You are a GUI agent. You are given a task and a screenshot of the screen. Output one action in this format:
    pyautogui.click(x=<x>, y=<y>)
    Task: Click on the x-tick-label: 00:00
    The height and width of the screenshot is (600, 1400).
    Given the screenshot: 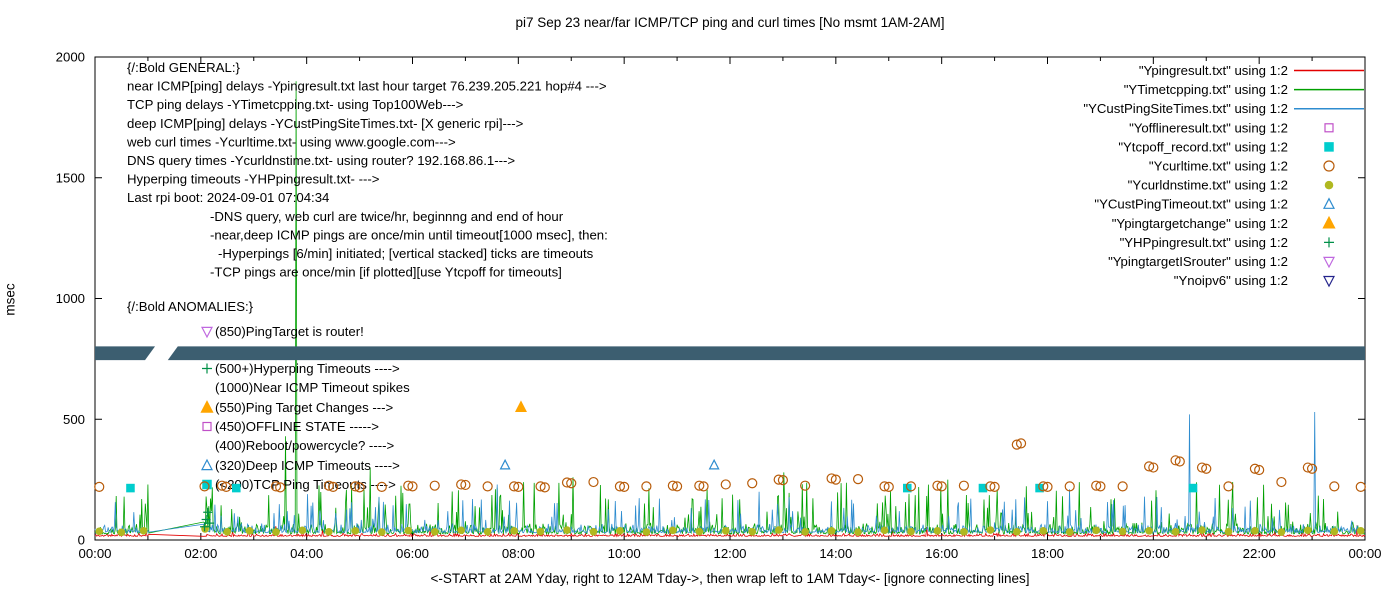 What is the action you would take?
    pyautogui.click(x=1364, y=553)
    